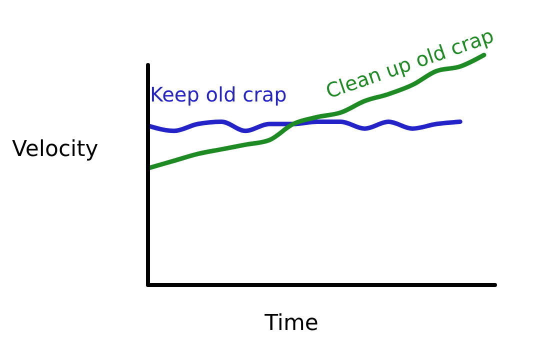 This screenshot has height=348, width=540. Describe the element at coordinates (291, 323) in the screenshot. I see `x-axis-title: Time` at that location.